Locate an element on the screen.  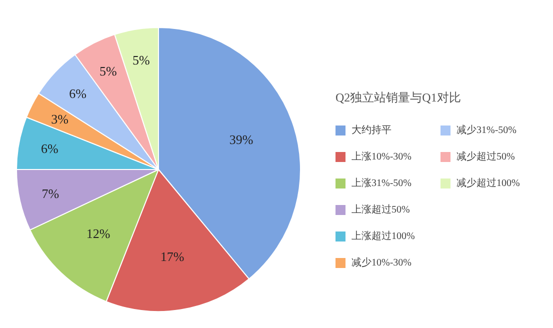
legend-label: 减少10%-30% is located at coordinates (382, 262).